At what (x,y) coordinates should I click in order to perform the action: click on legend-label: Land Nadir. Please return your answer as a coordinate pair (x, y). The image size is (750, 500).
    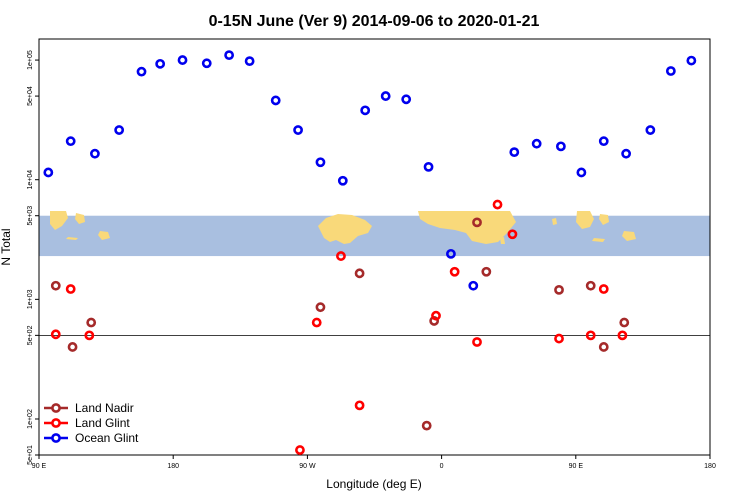
    Looking at the image, I should click on (104, 408).